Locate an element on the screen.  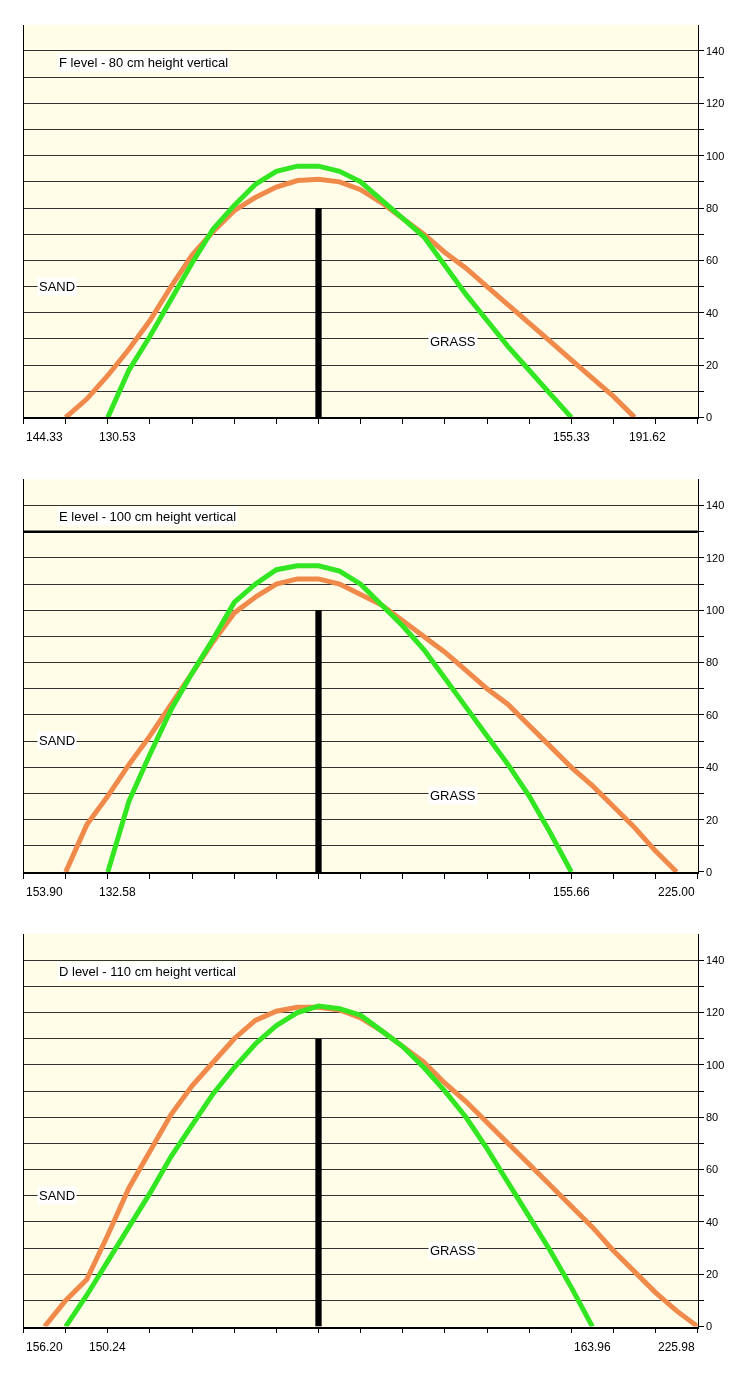
text: 225.98 is located at coordinates (677, 1347).